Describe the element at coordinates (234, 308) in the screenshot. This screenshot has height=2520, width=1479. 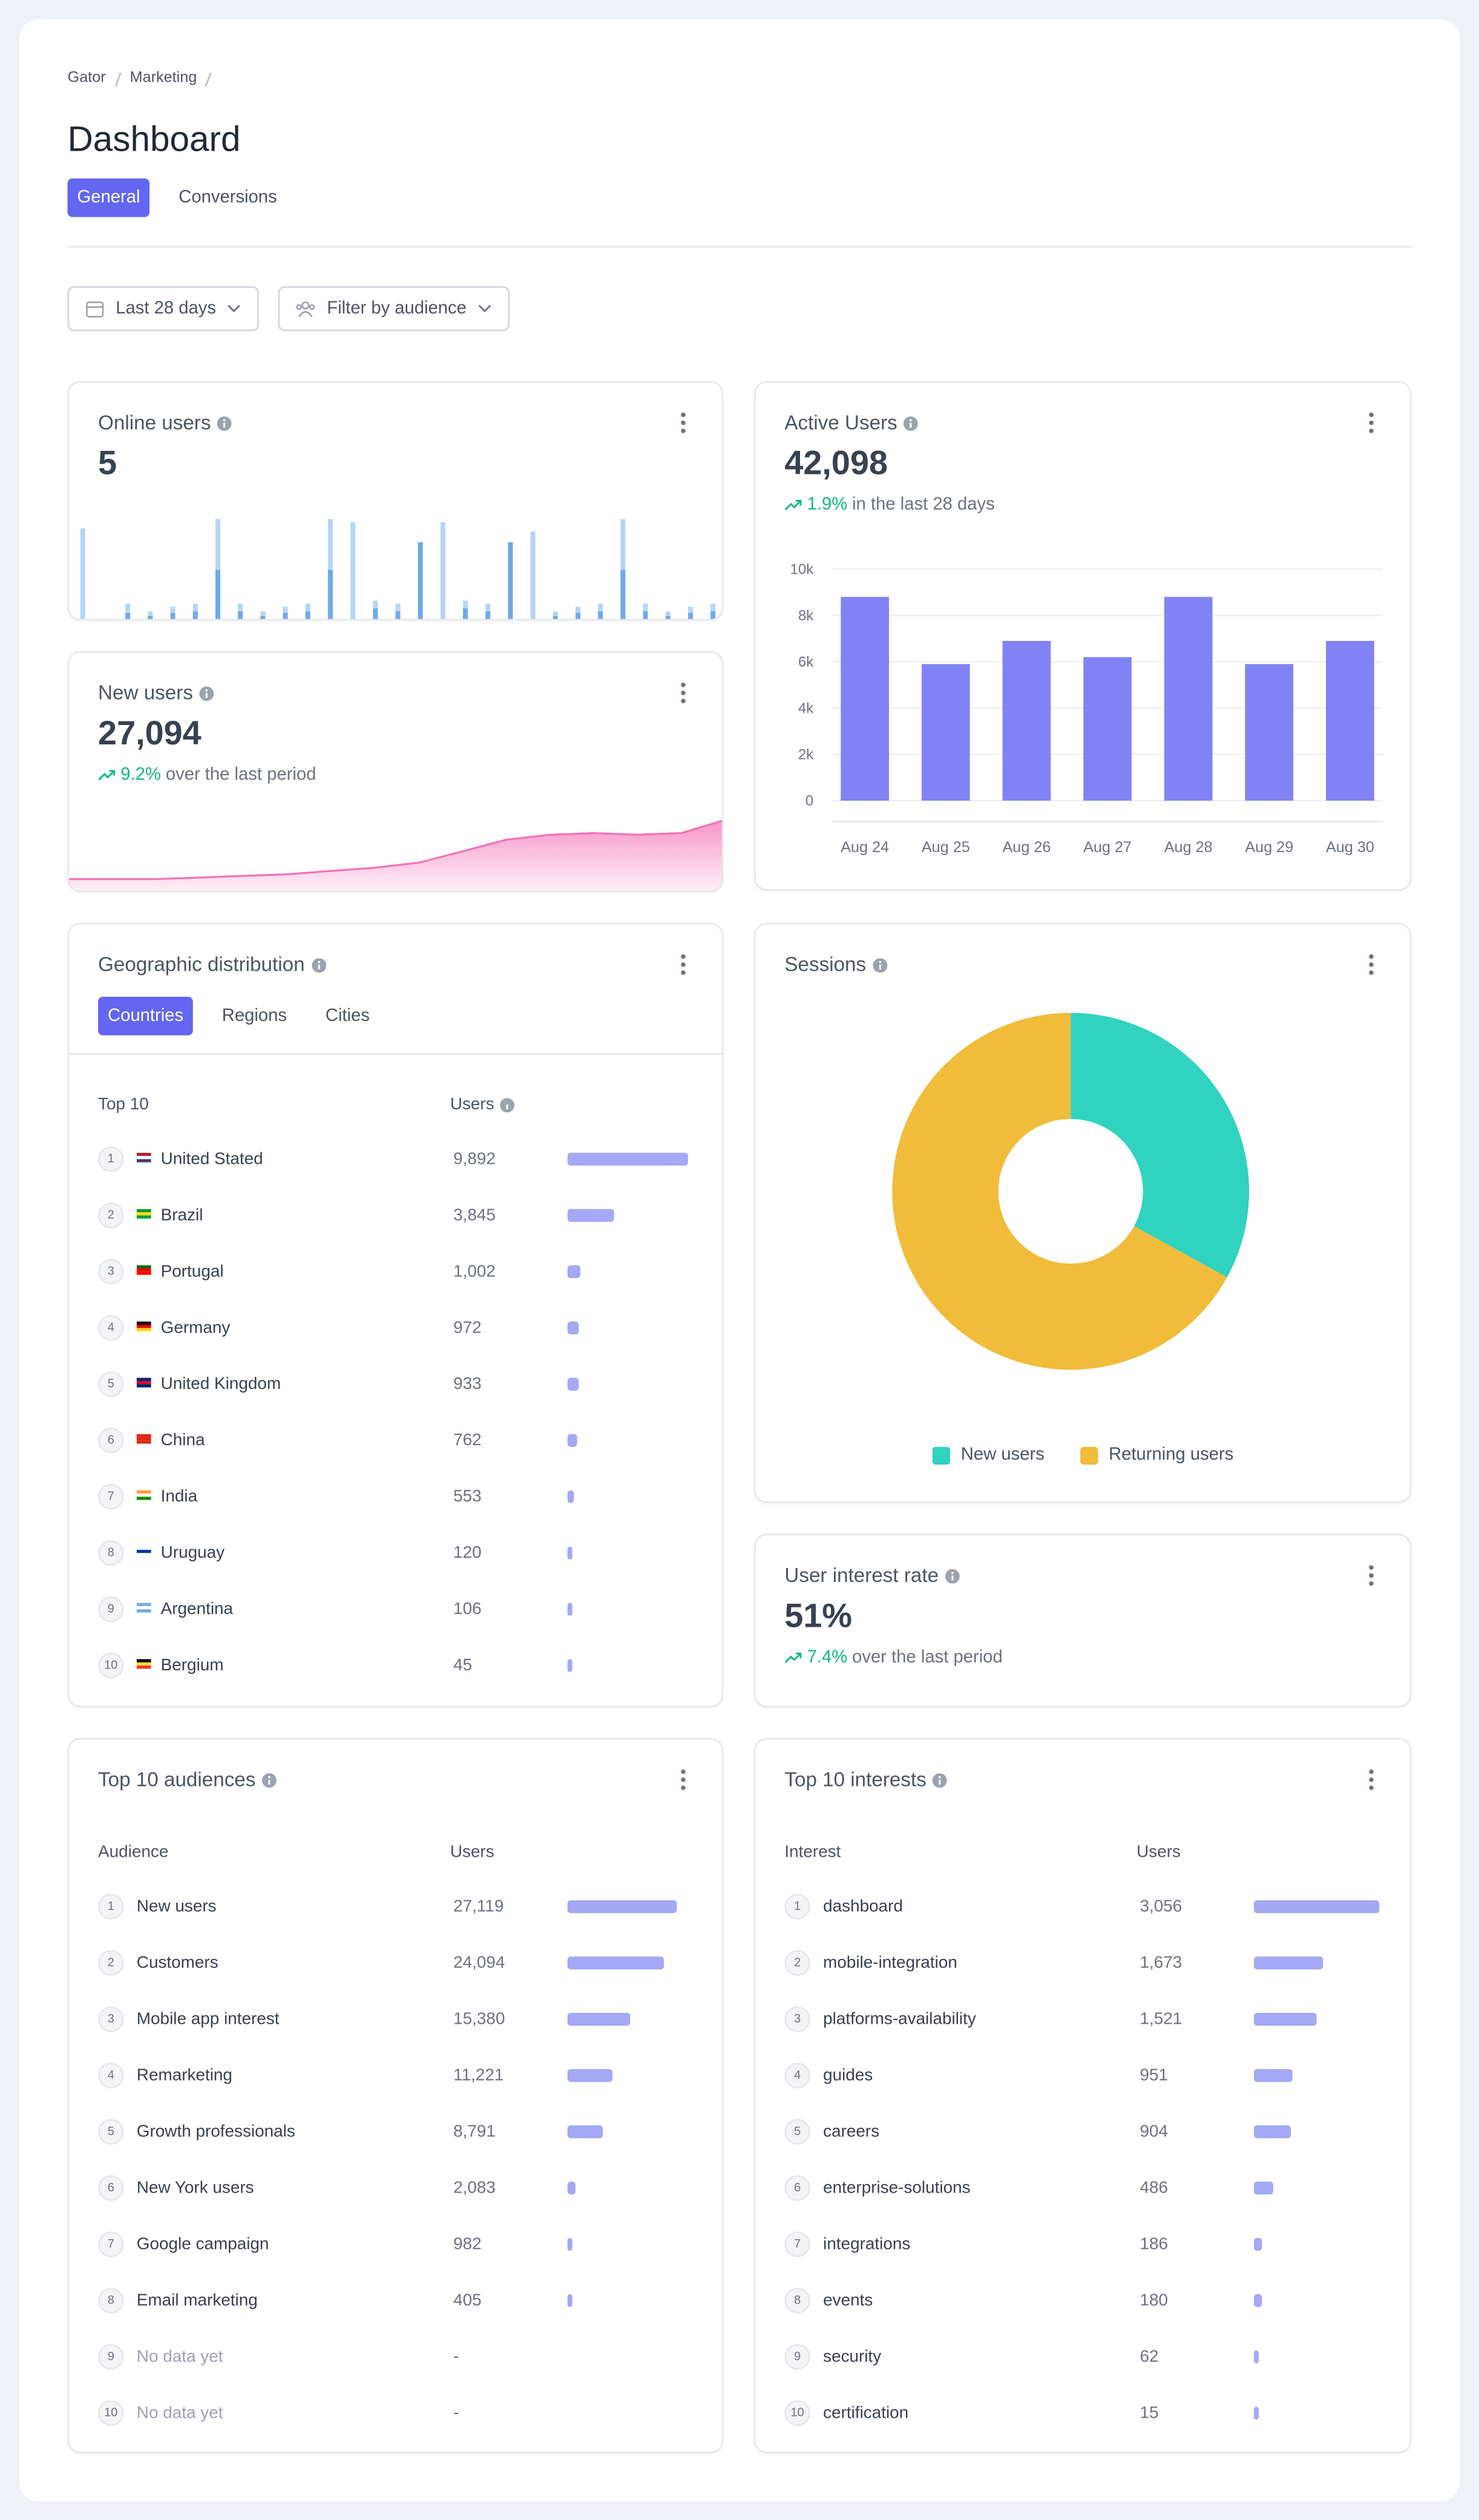
I see `chevron-icon` at that location.